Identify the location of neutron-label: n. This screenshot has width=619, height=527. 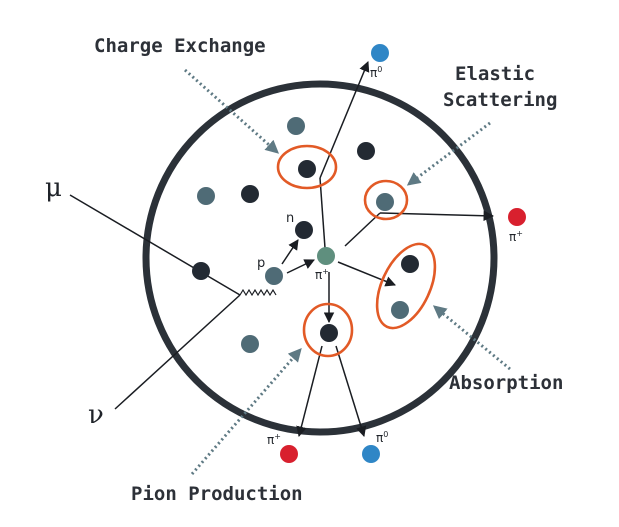
(290, 218).